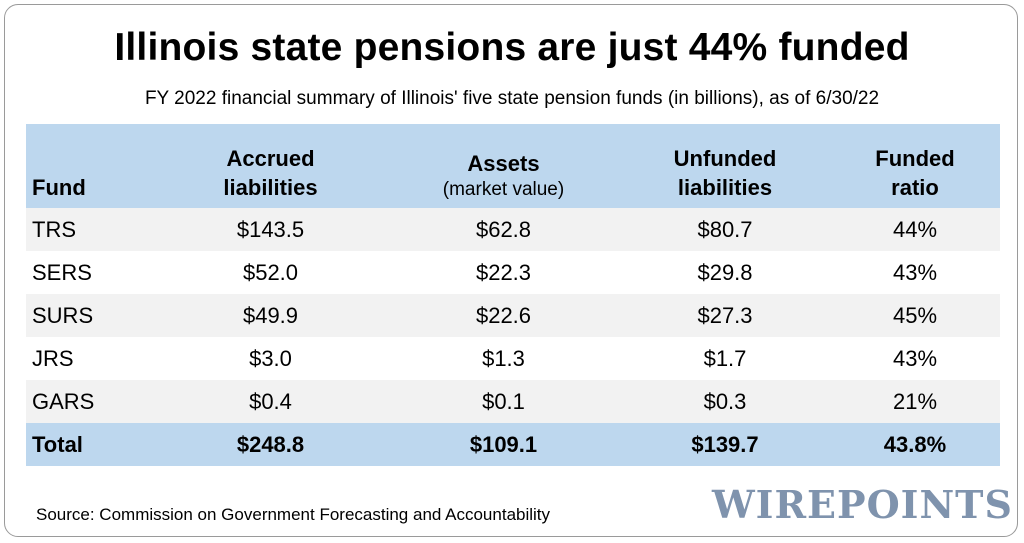  What do you see at coordinates (915, 187) in the screenshot?
I see `header-funded-line2: ratio` at bounding box center [915, 187].